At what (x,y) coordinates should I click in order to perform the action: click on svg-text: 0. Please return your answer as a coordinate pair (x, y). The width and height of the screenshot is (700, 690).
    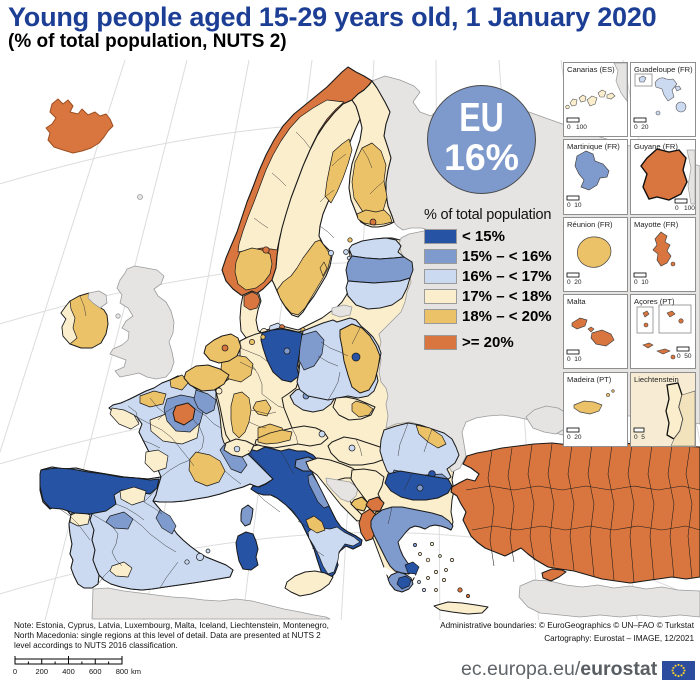
    Looking at the image, I should click on (15, 671).